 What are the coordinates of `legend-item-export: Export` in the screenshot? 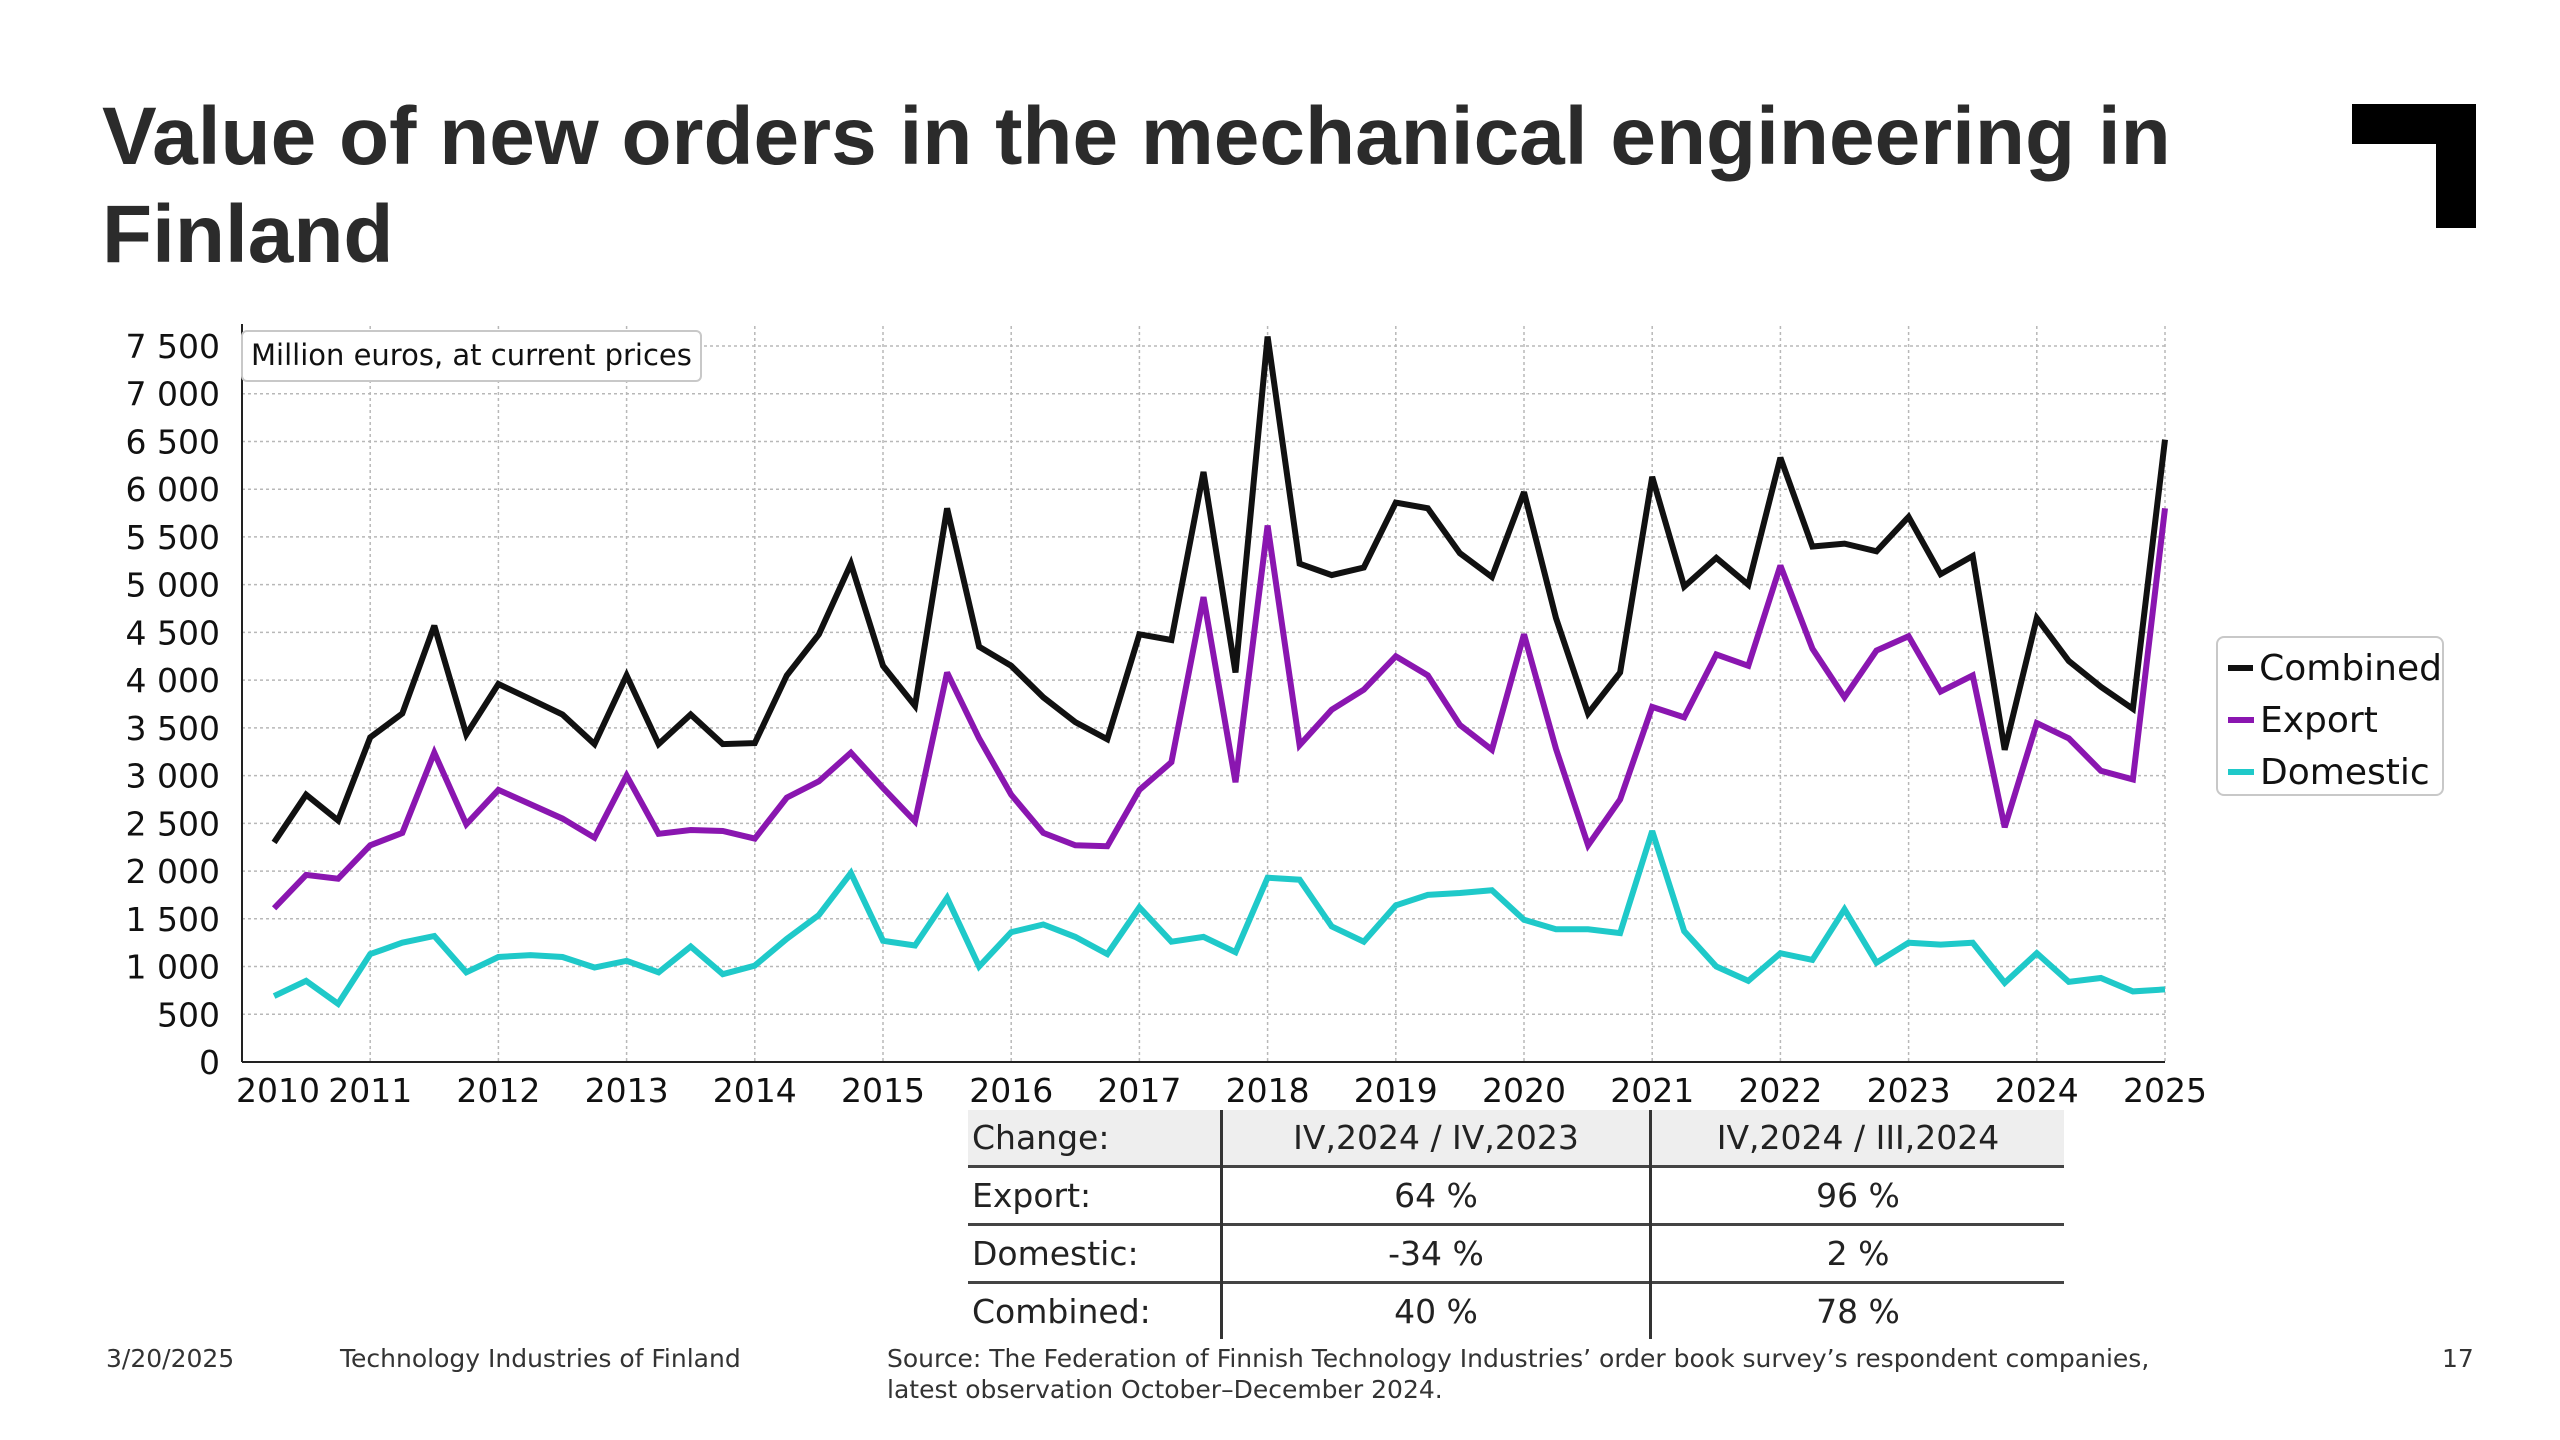 It's located at (2335, 720).